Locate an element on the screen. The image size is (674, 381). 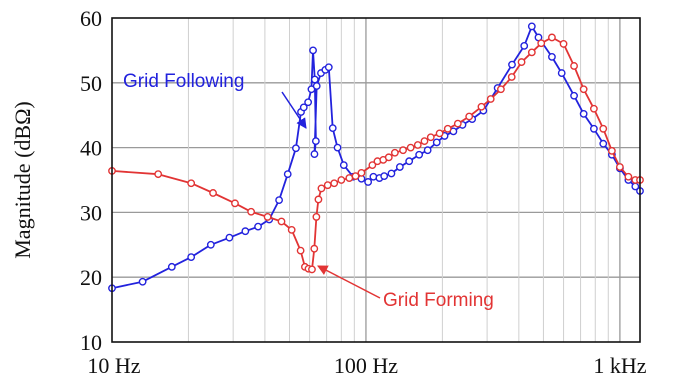
y-tick-label-1: 20 is located at coordinates (91, 277).